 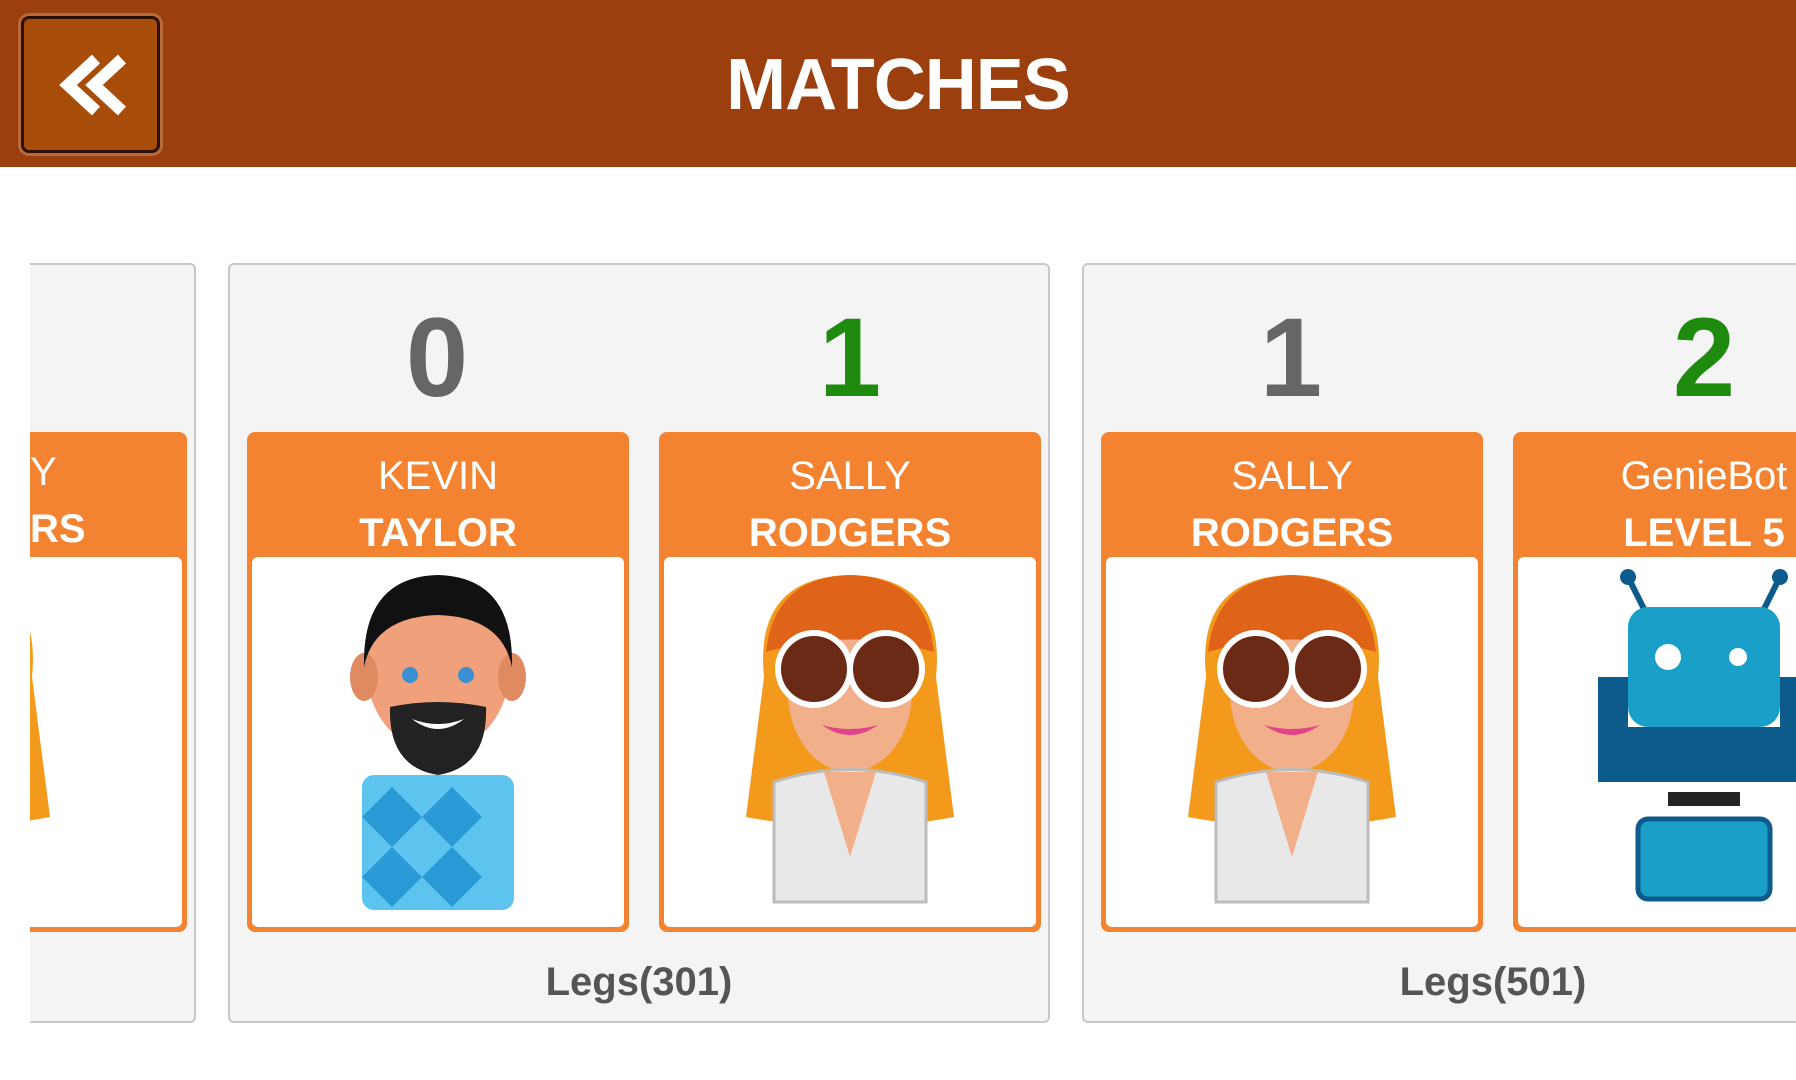 I want to click on screen-title: MATCHES, so click(x=898, y=85).